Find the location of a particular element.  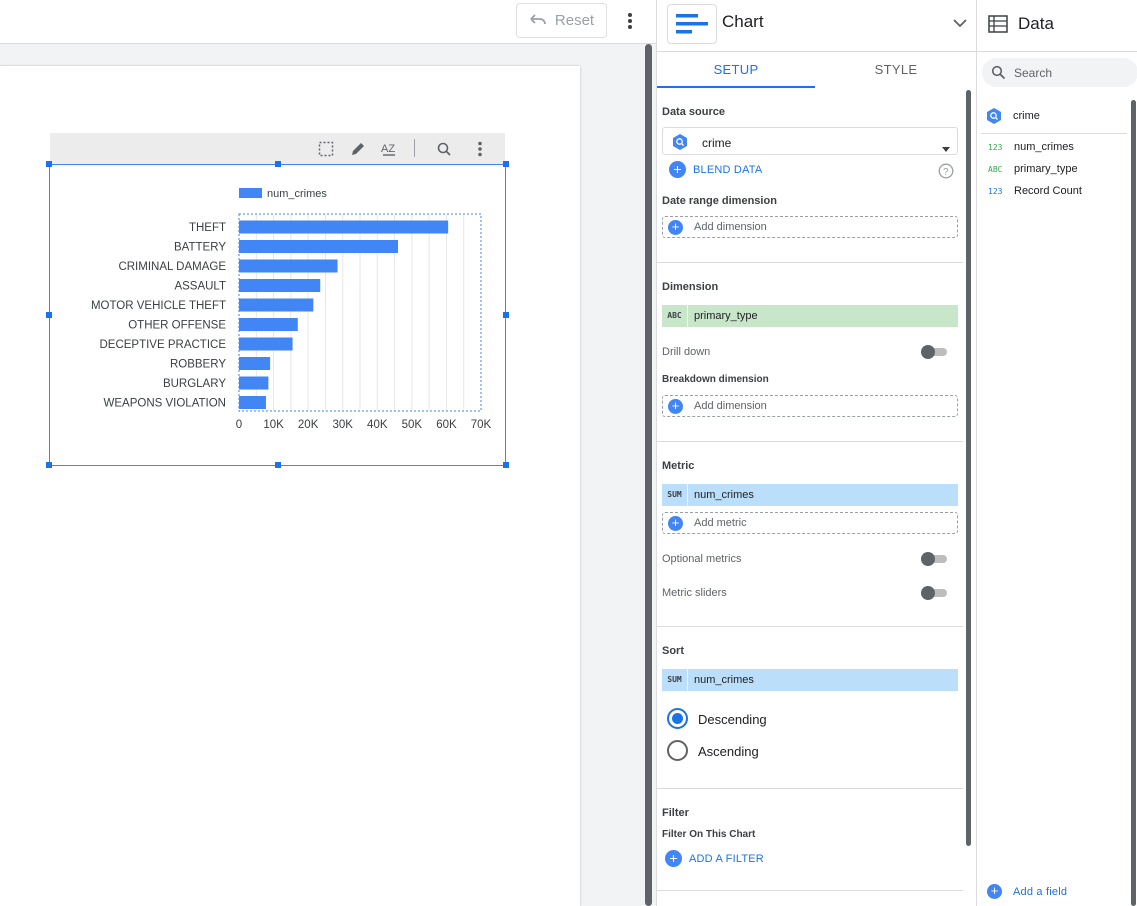

category-label: THEFT is located at coordinates (207, 228).